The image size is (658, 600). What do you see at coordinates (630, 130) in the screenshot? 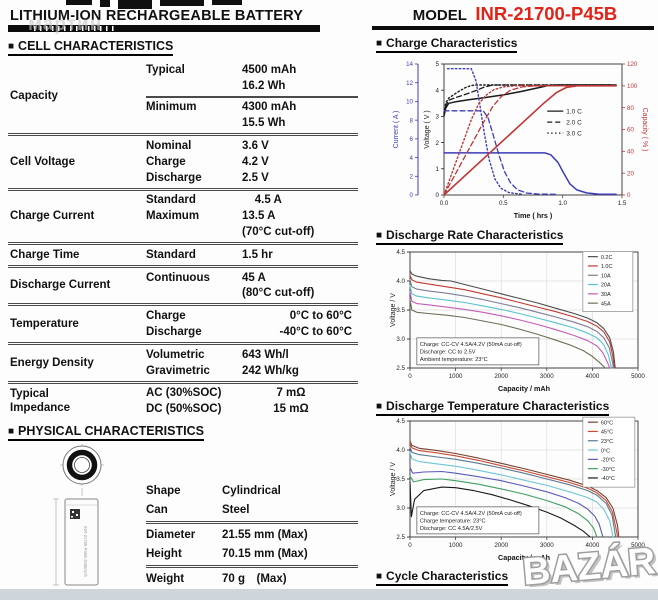
I see `svg-text: 60` at bounding box center [630, 130].